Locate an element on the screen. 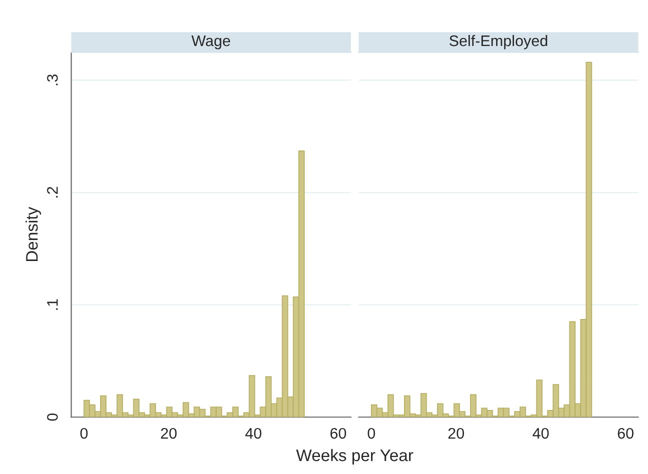 The width and height of the screenshot is (648, 474). y-tick-label: 0 is located at coordinates (52, 417).